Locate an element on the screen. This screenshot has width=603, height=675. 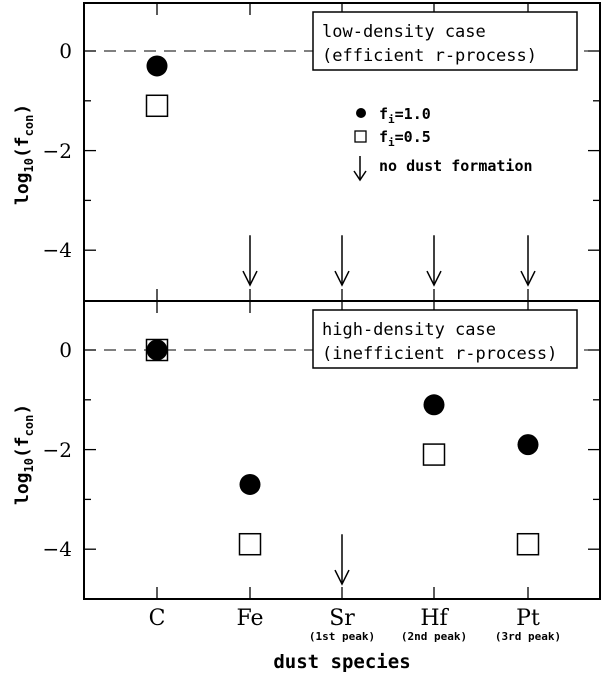
xtick-sublabel-Sr: (1st peak) is located at coordinates (342, 636).